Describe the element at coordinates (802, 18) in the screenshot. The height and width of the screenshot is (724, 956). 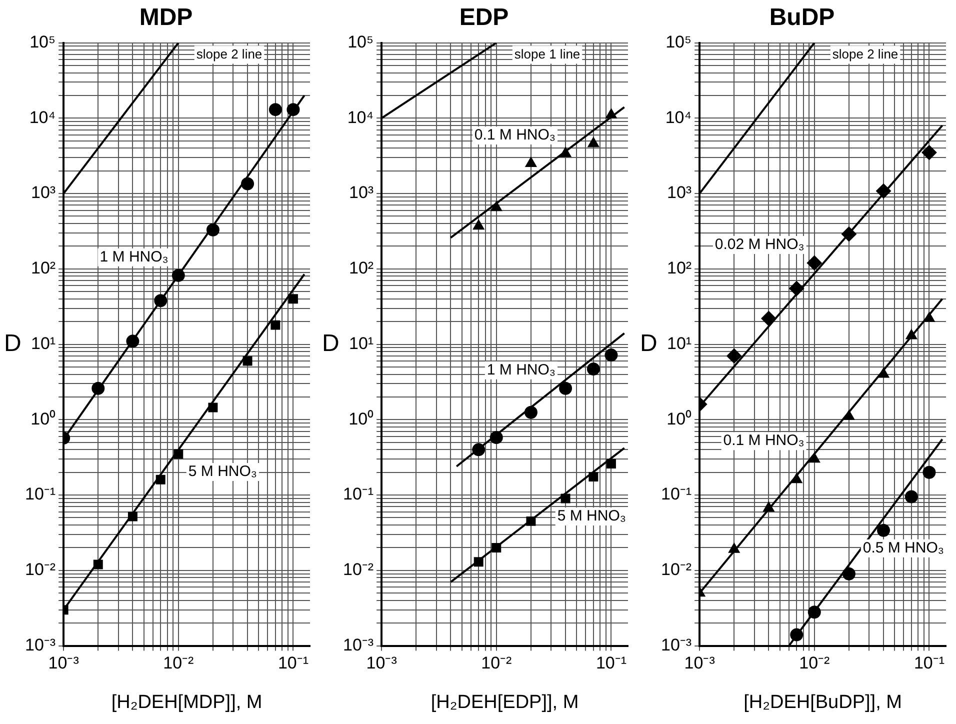
I see `chart-title: BuDP` at that location.